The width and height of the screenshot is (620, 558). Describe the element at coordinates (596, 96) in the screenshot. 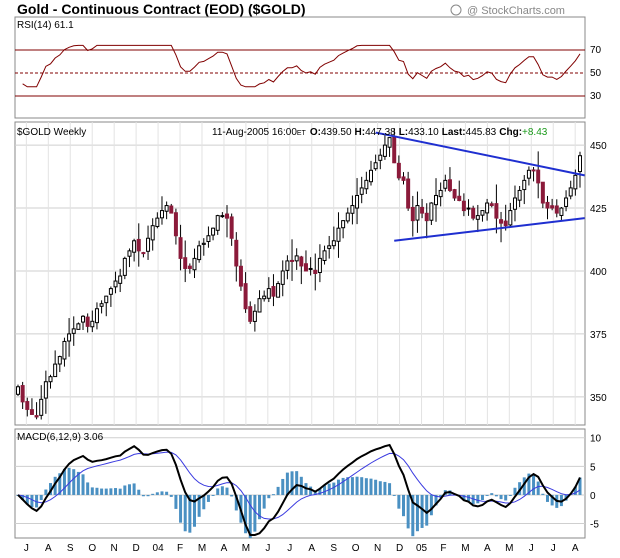

I see `rsi-tick-30: 30` at that location.